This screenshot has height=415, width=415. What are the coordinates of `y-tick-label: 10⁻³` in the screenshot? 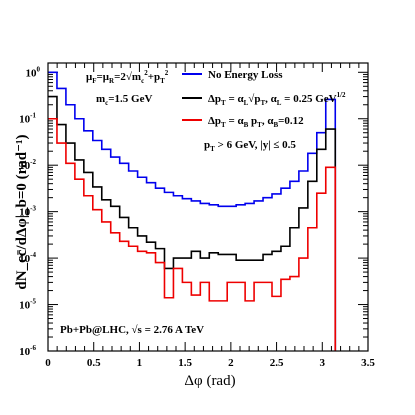 It's located at (27, 212).